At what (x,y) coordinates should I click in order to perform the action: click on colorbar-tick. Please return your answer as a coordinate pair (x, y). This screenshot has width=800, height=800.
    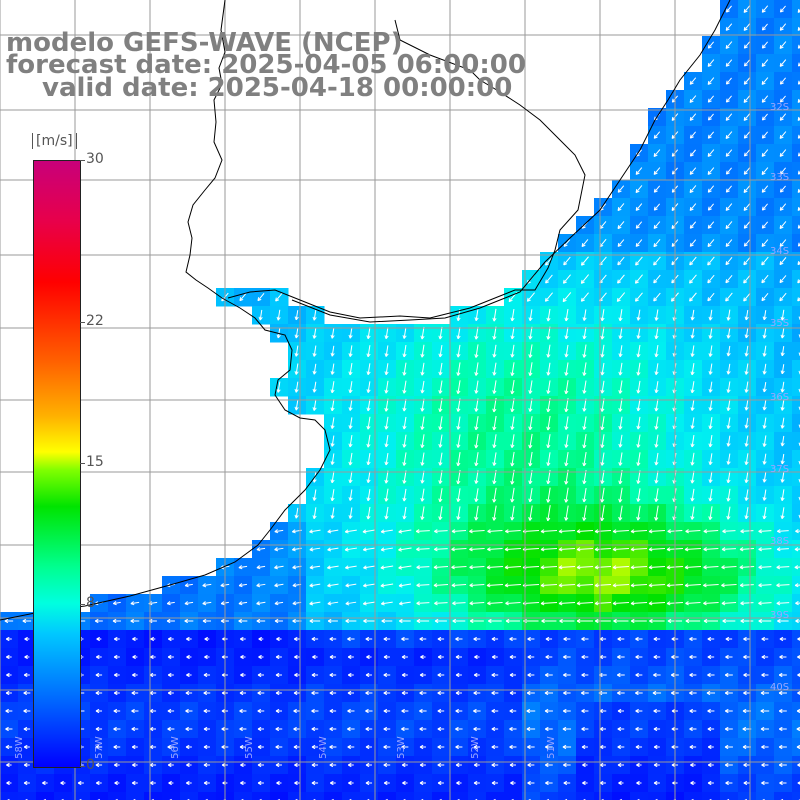
    Looking at the image, I should click on (82, 766).